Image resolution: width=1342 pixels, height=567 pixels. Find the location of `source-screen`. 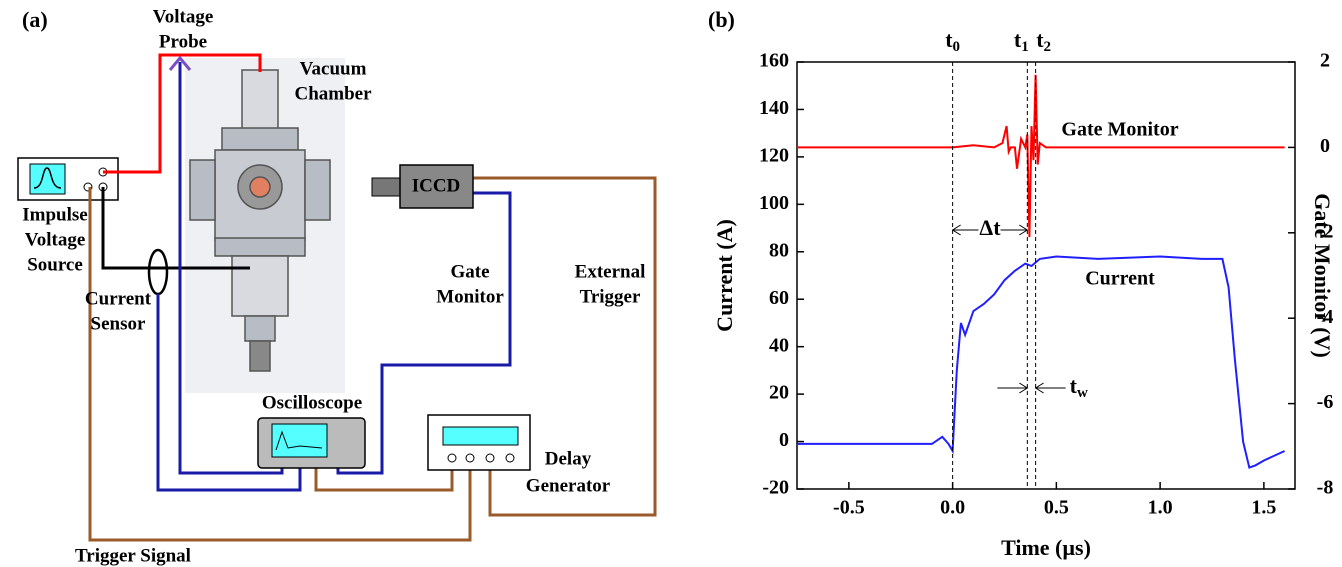

source-screen is located at coordinates (47, 179).